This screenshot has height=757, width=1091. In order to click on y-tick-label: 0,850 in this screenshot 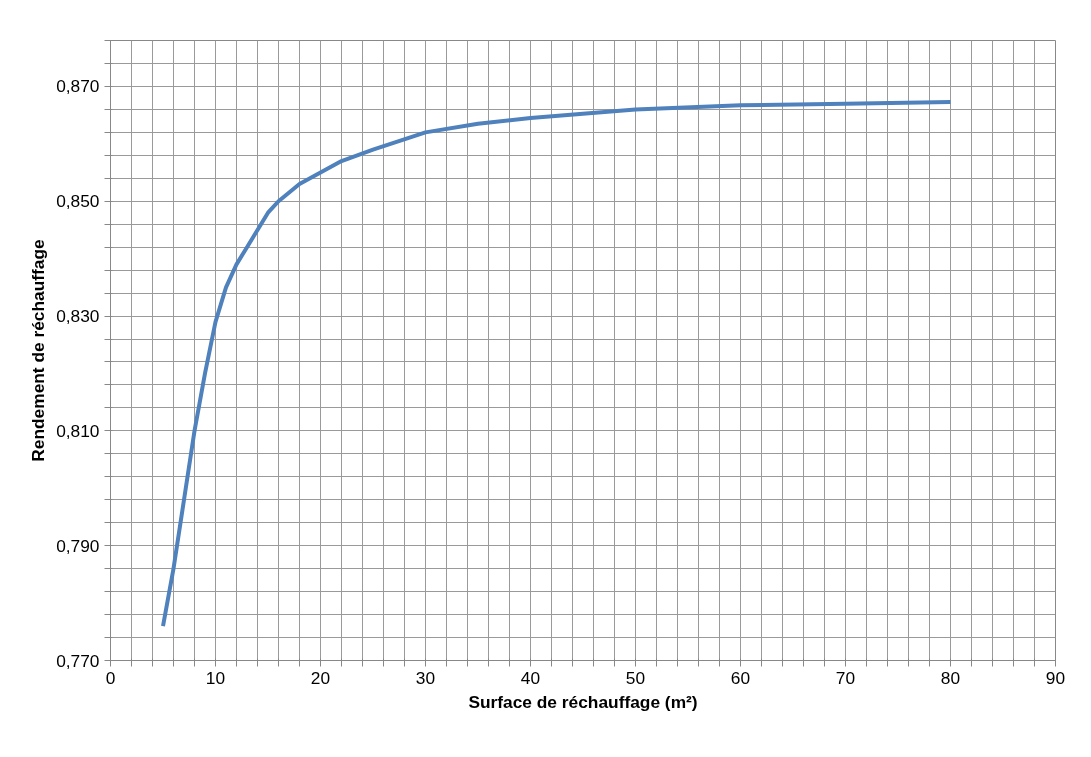, I will do `click(78, 201)`.